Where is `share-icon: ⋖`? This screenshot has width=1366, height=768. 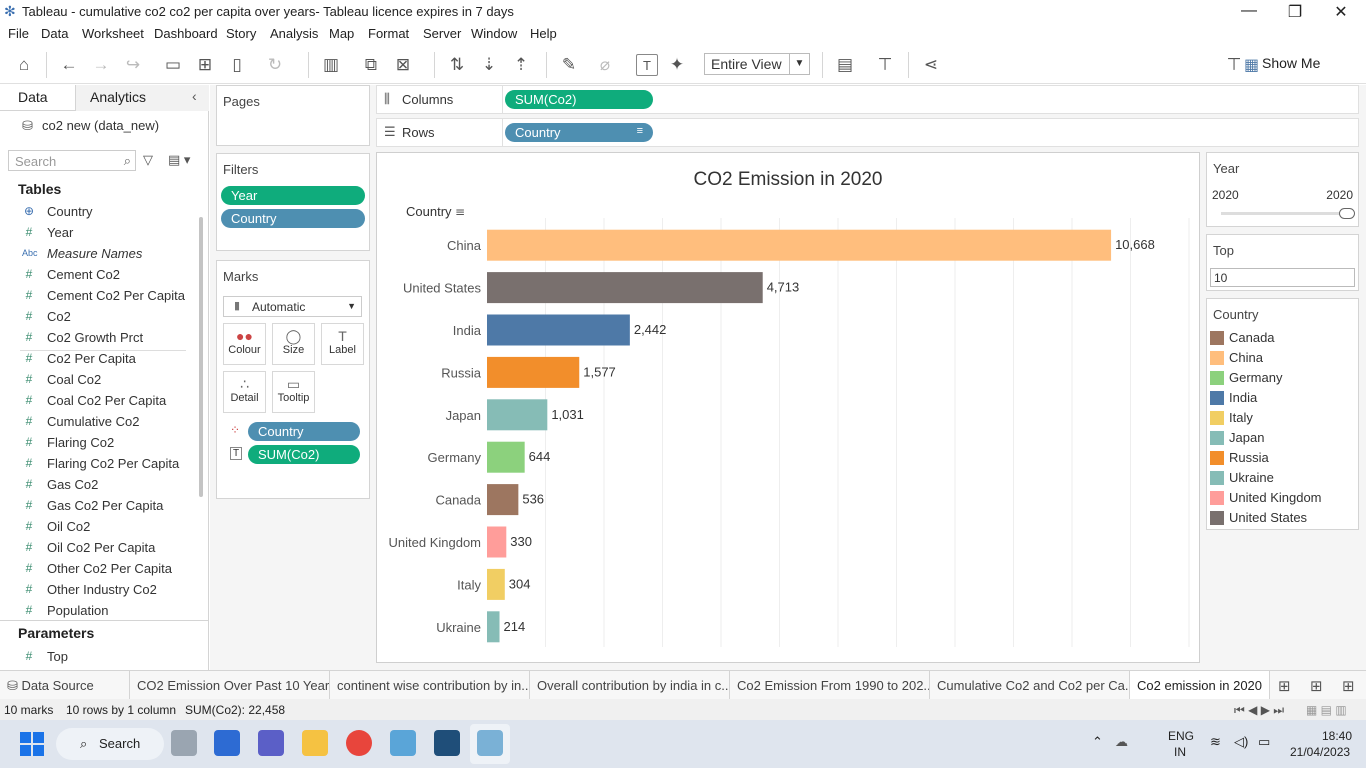 share-icon: ⋖ is located at coordinates (931, 64).